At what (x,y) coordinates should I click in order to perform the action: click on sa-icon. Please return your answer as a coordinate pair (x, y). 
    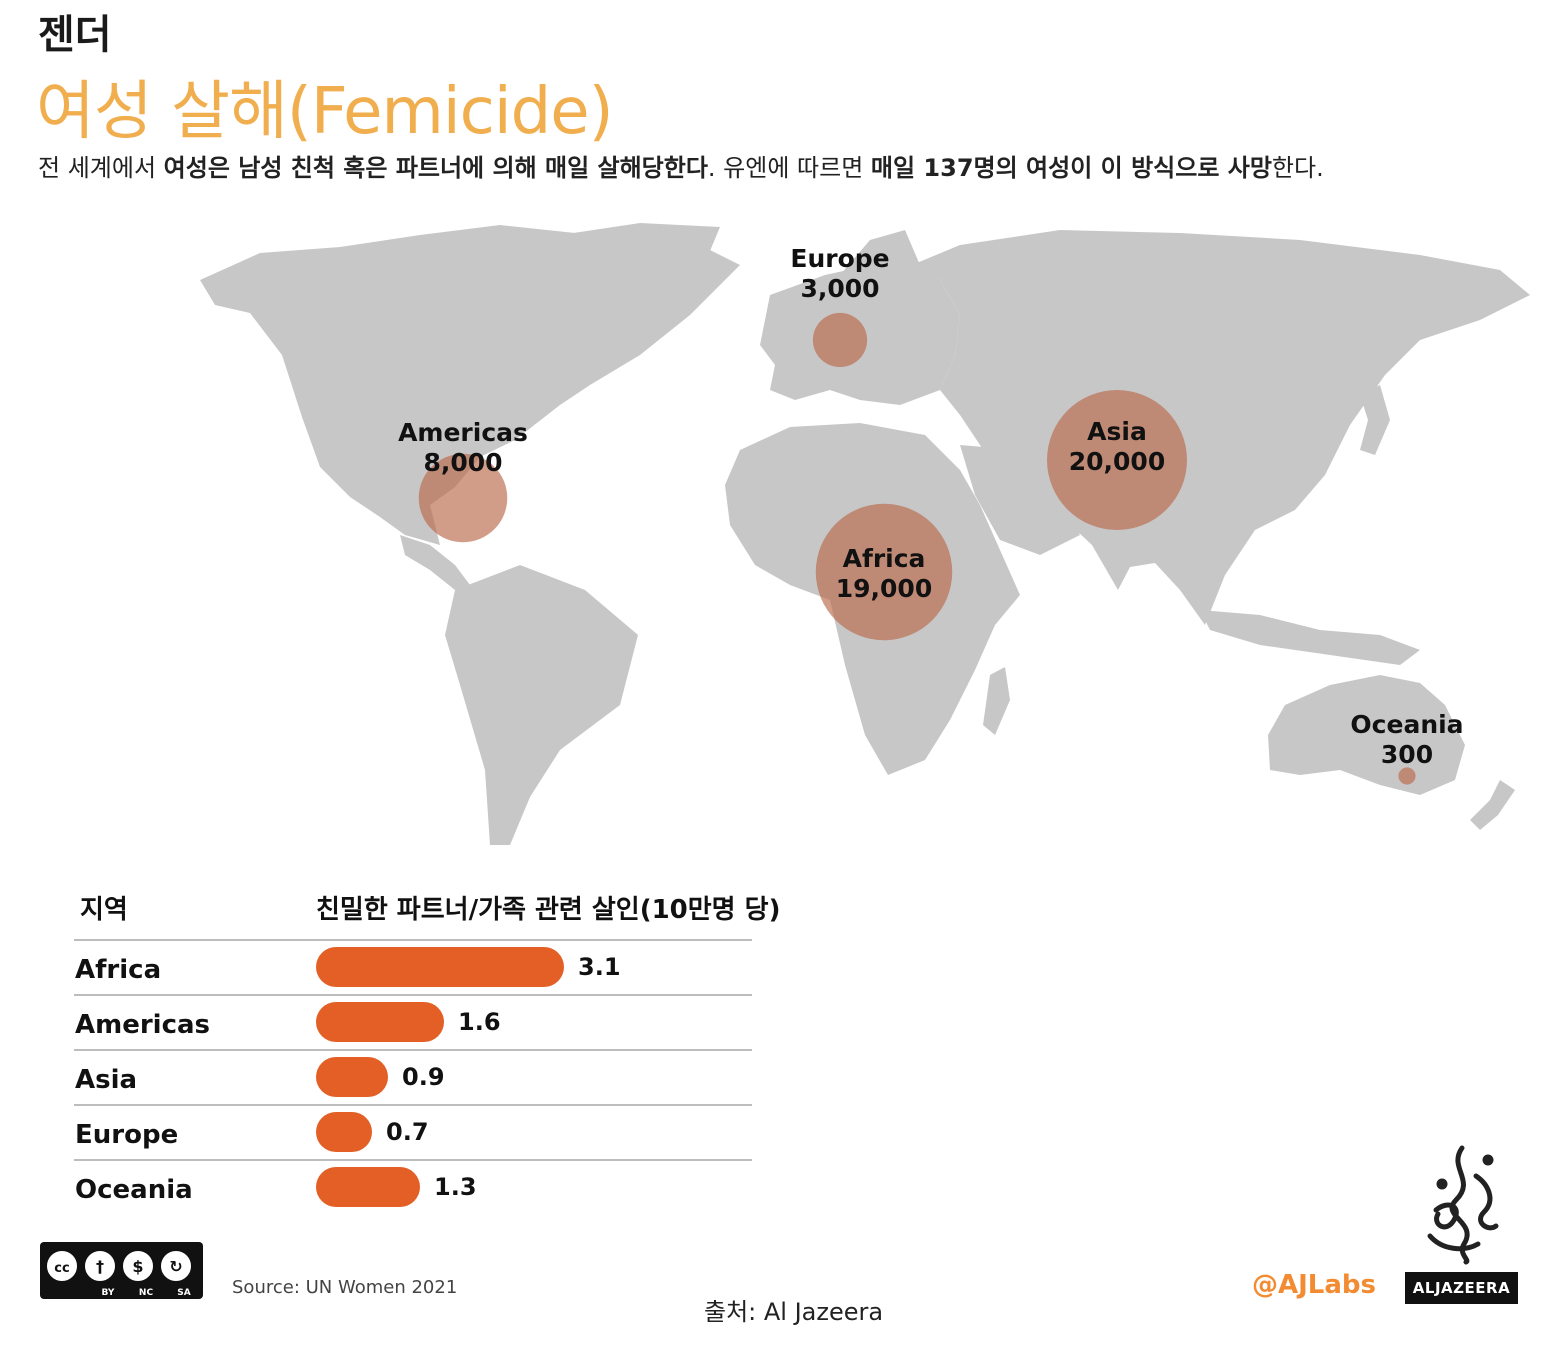
    Looking at the image, I should click on (176, 1266).